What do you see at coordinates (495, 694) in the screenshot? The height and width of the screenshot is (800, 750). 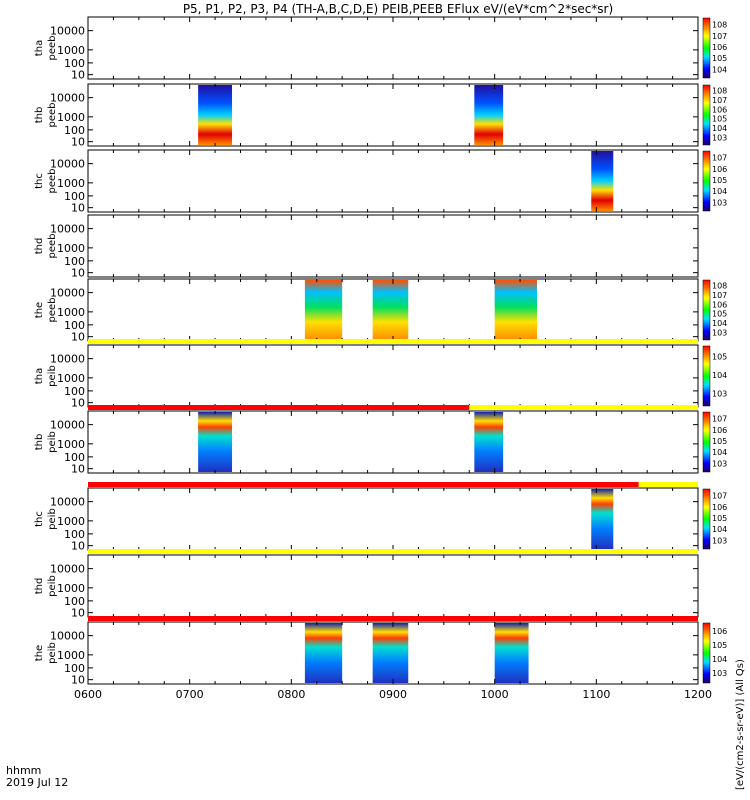 I see `x-tick-label: 1000` at bounding box center [495, 694].